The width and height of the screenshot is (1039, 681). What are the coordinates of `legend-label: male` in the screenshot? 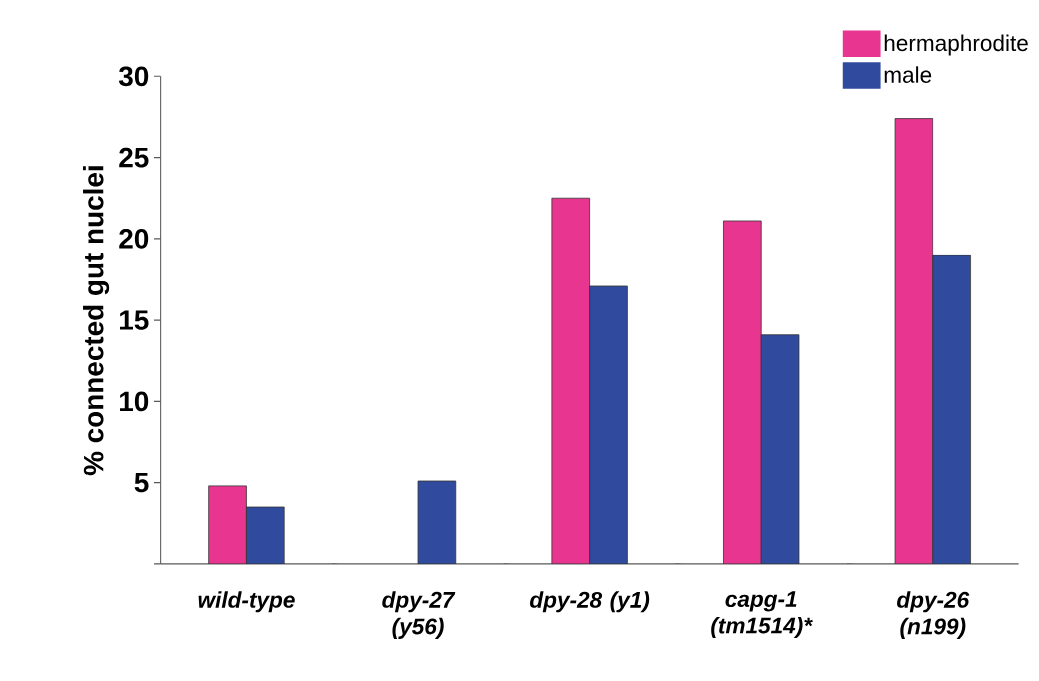 It's located at (908, 74).